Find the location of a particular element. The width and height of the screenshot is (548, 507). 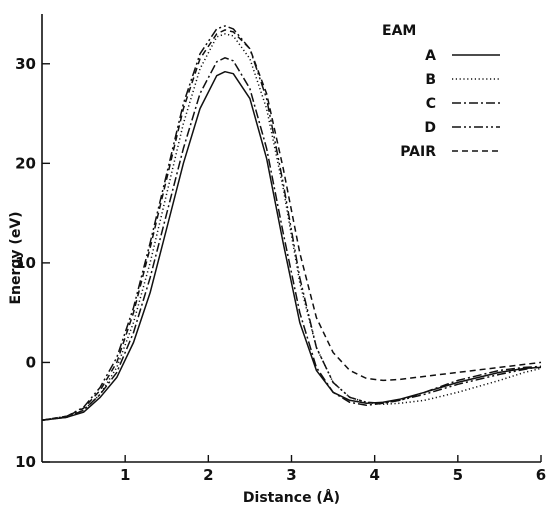

legend-label-pair: PAIR is located at coordinates (418, 152).